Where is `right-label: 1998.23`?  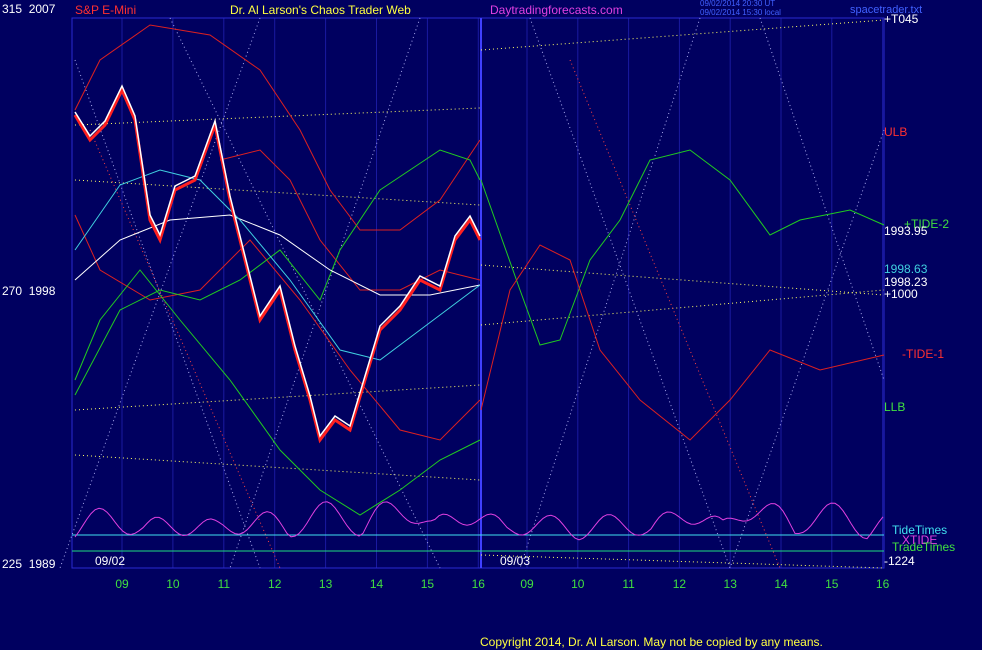 right-label: 1998.23 is located at coordinates (906, 282).